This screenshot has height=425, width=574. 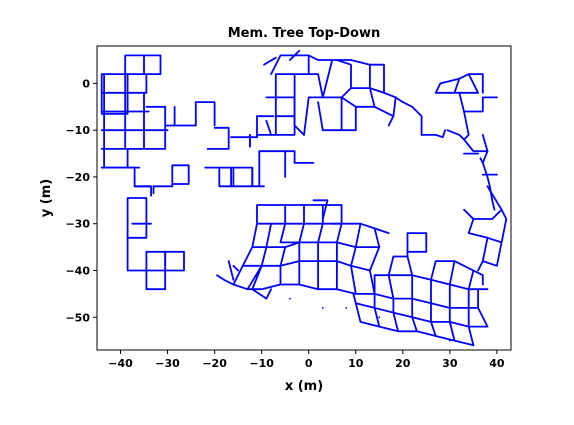 I want to click on x-axis-ticks: −40 −30 −20 −10 0 10 20 30 40, so click(x=306, y=360).